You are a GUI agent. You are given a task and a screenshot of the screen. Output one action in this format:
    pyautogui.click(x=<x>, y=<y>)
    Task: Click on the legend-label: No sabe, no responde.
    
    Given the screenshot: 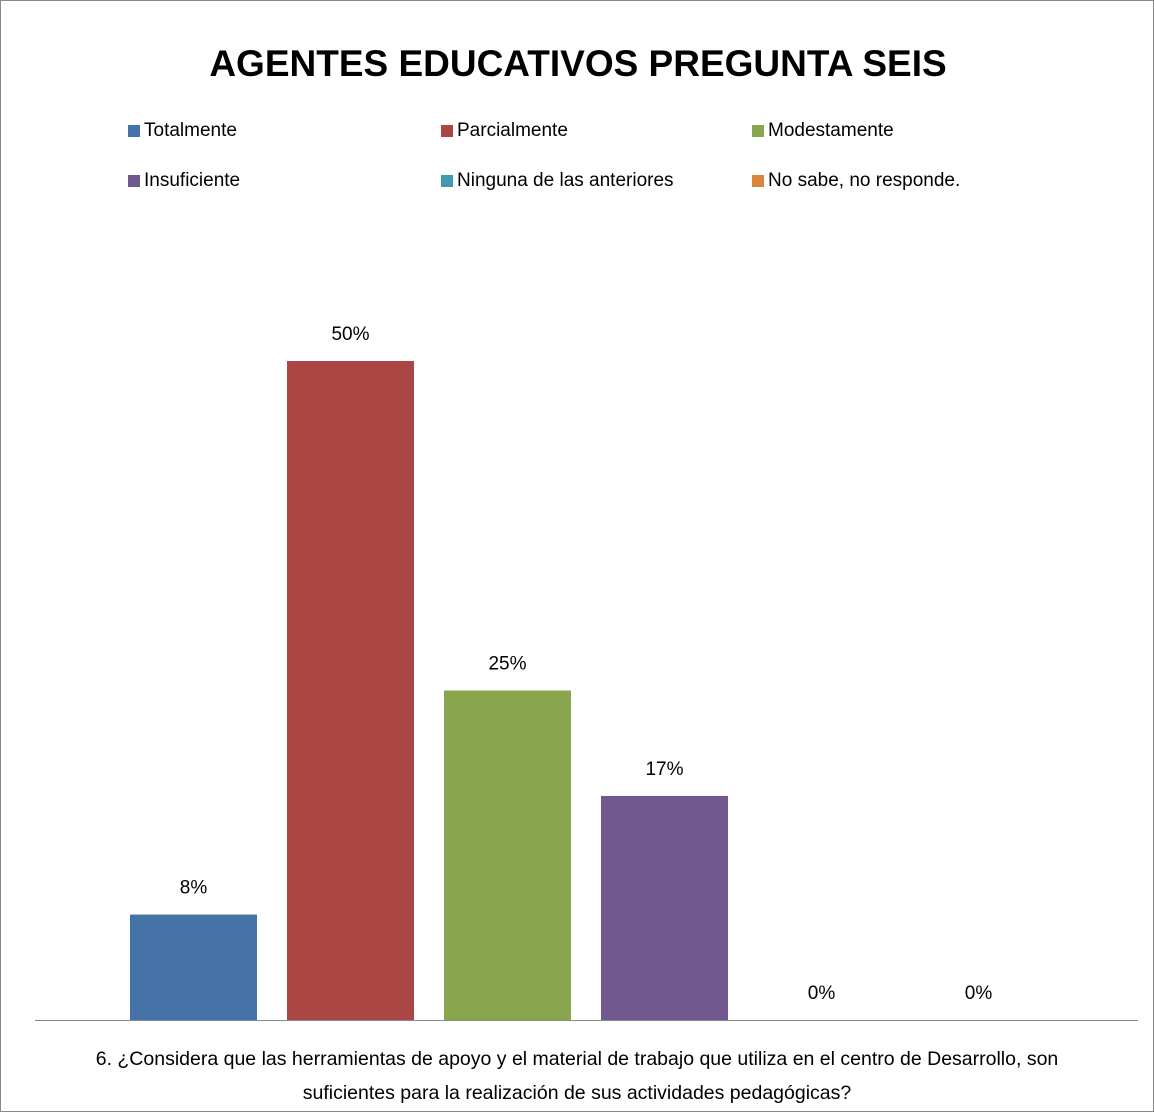 What is the action you would take?
    pyautogui.click(x=864, y=180)
    